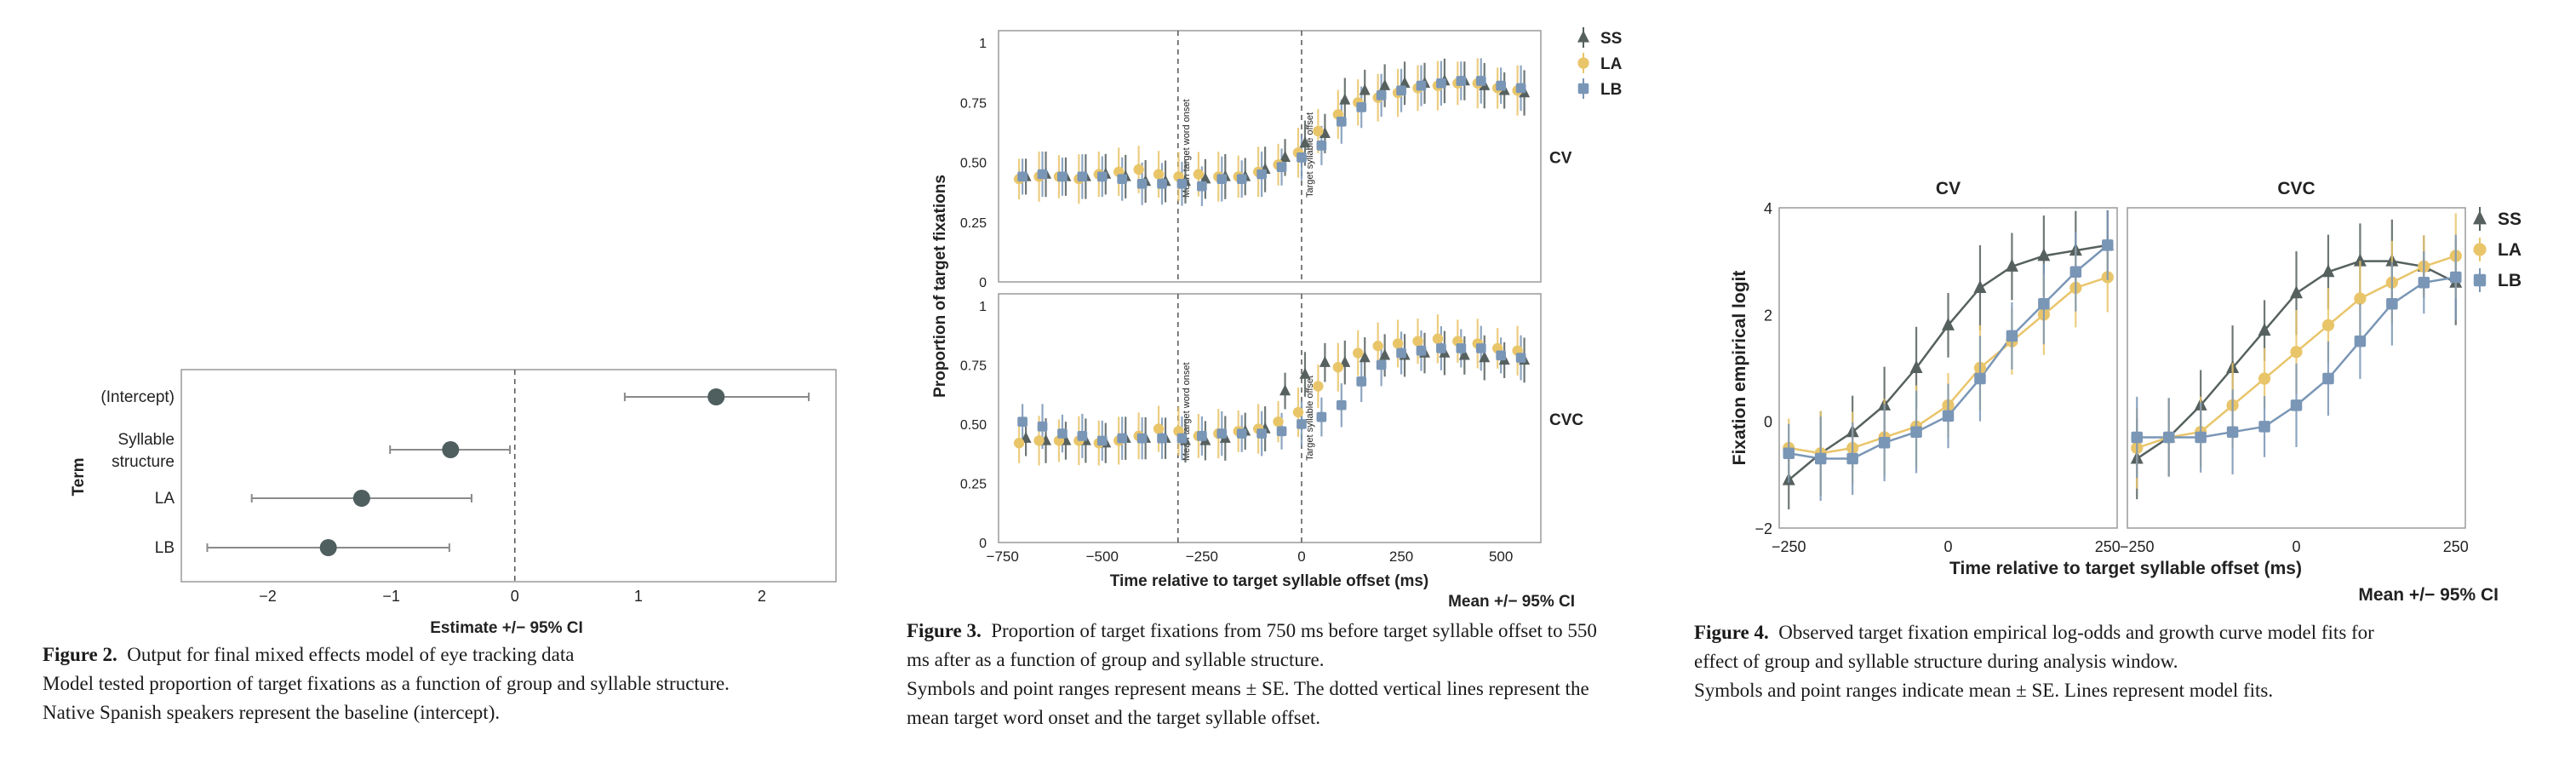  I want to click on fig2-xaxis-label: Estimate +/− 95% CI, so click(506, 628).